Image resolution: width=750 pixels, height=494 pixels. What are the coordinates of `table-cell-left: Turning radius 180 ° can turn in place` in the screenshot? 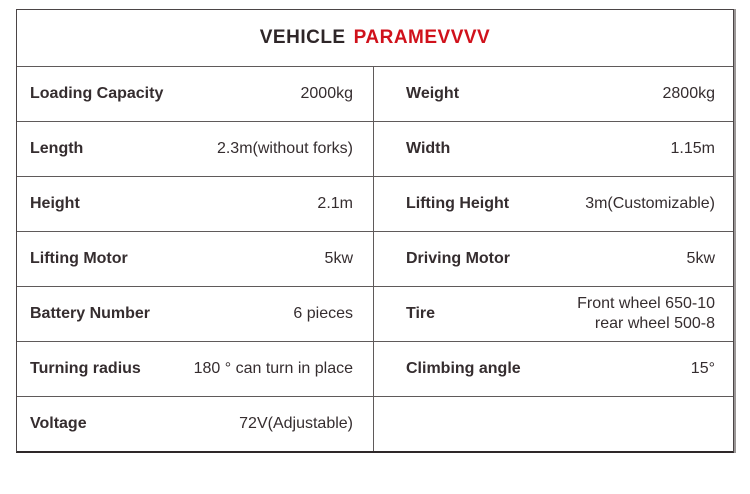 It's located at (195, 369).